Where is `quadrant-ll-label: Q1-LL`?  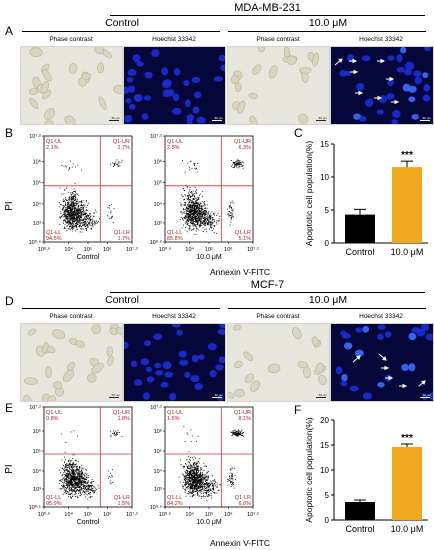
quadrant-ll-label: Q1-LL is located at coordinates (174, 233).